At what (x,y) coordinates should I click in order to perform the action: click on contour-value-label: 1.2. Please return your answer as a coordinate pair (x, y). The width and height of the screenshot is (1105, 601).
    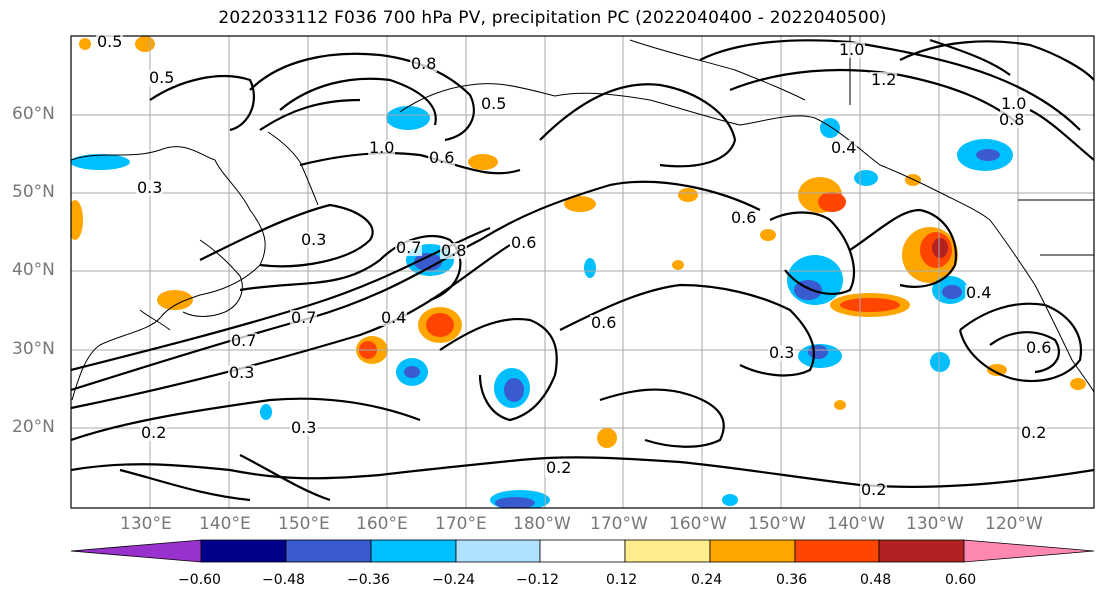
    Looking at the image, I should click on (884, 79).